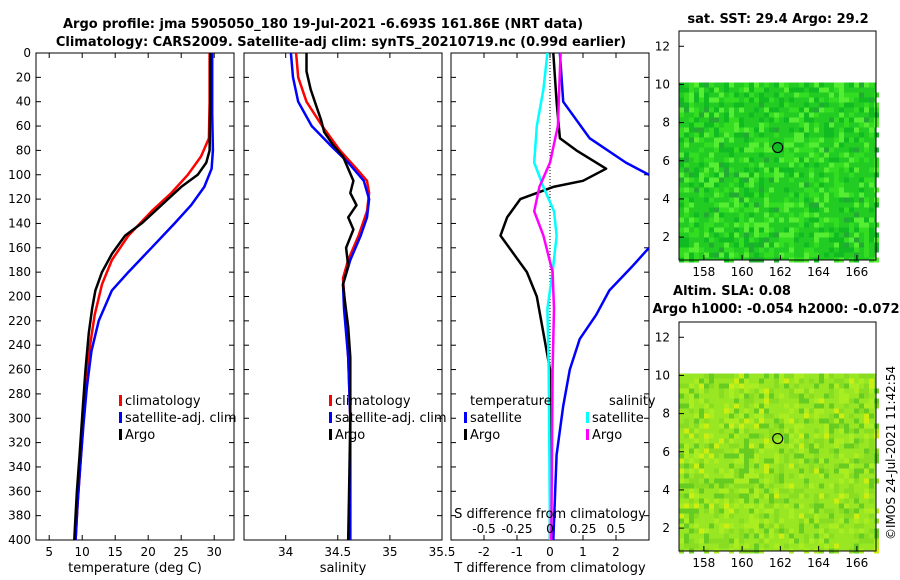 This screenshot has width=900, height=580. I want to click on y-tick-label: 140, so click(19, 223).